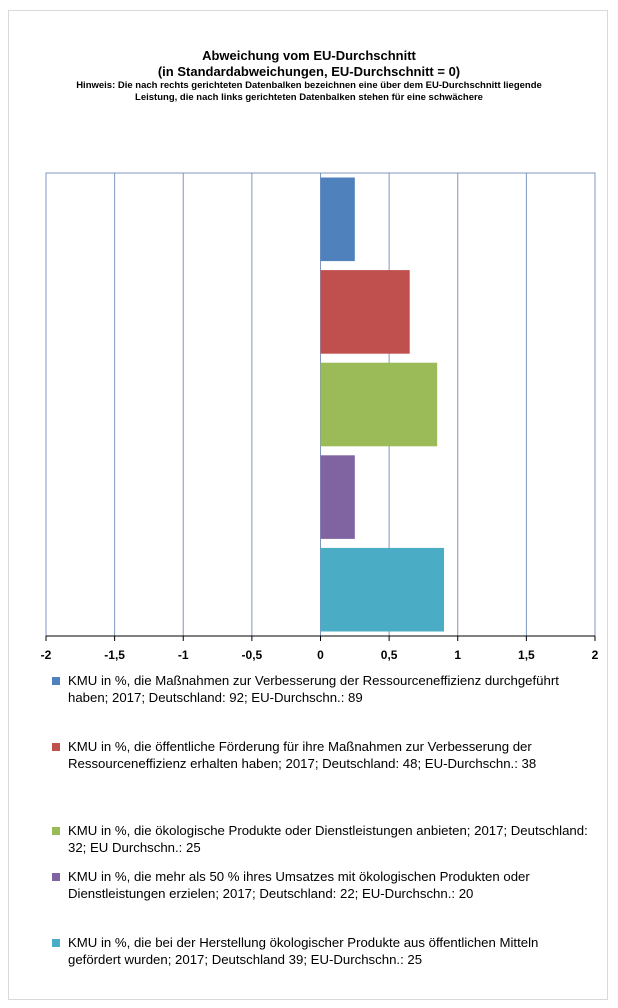 Image resolution: width=618 pixels, height=1008 pixels. Describe the element at coordinates (457, 655) in the screenshot. I see `x-tick-label: 1` at that location.